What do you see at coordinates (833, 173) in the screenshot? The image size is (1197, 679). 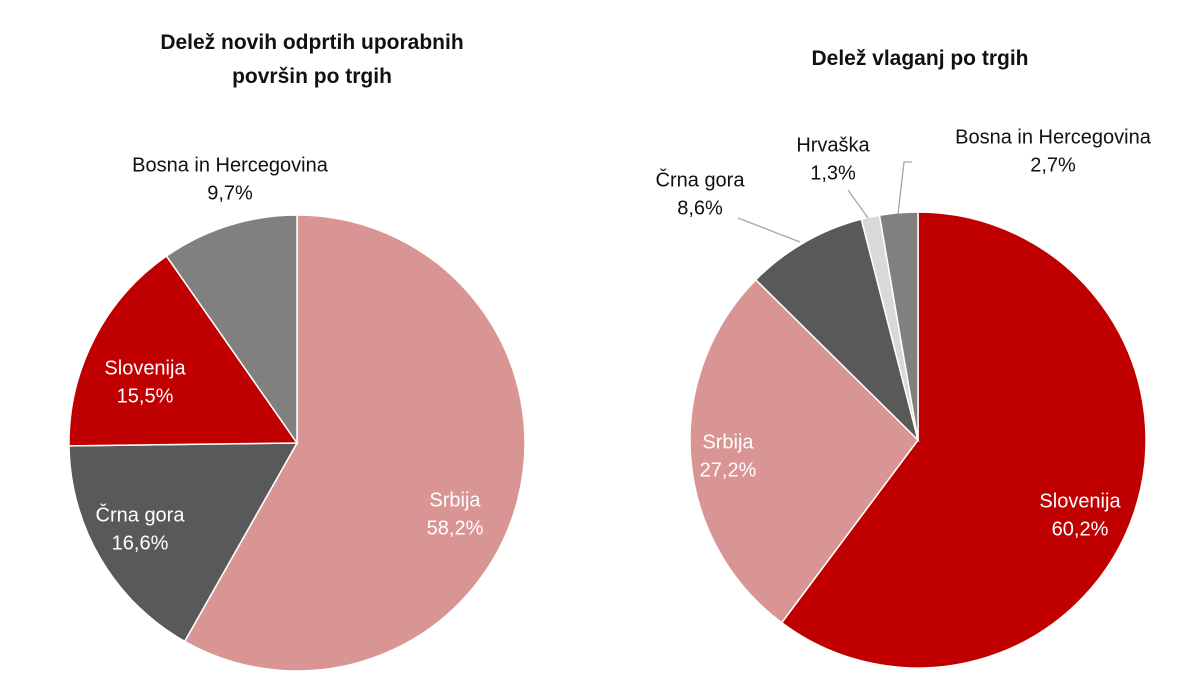 I see `slice-value-label: 1,3%` at bounding box center [833, 173].